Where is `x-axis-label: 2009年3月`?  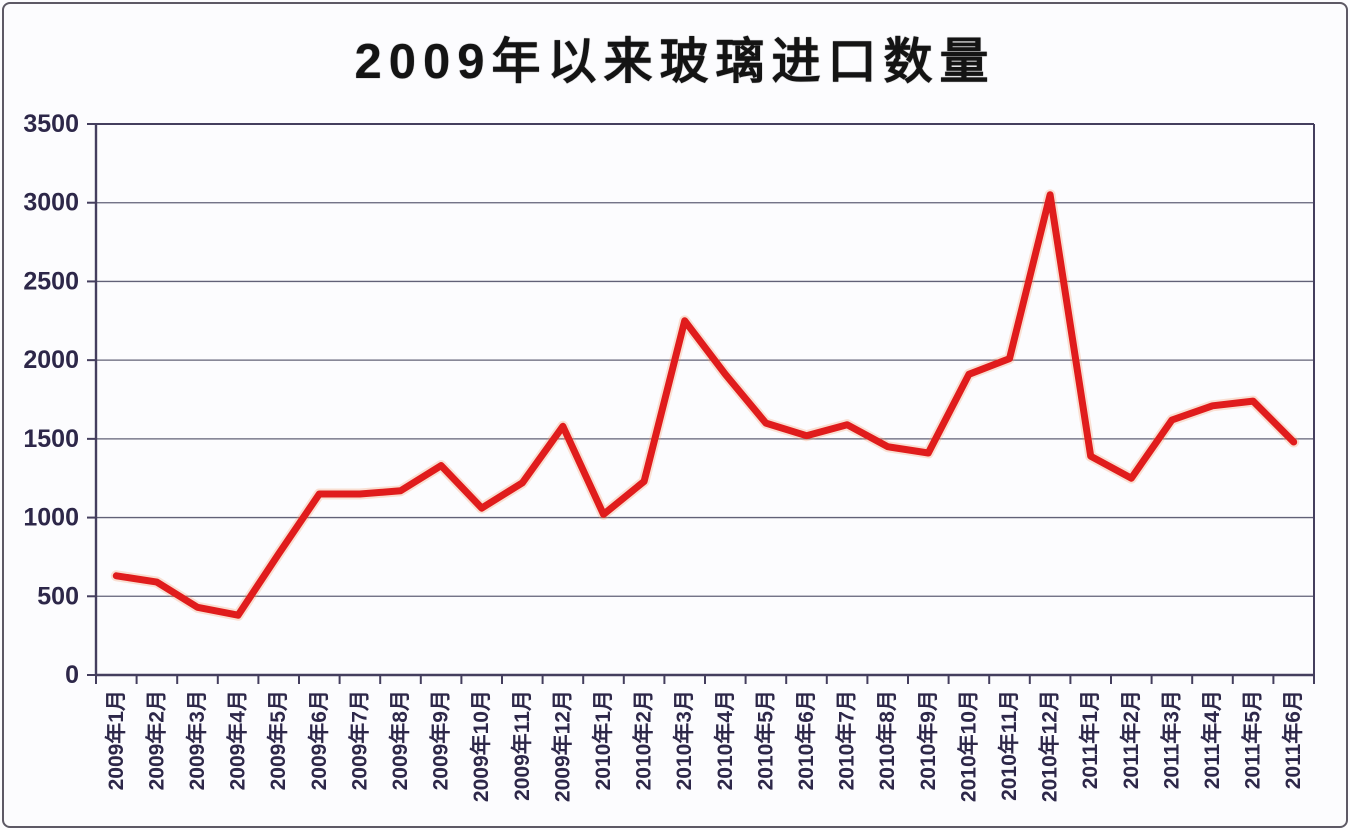 x-axis-label: 2009年3月 is located at coordinates (197, 740).